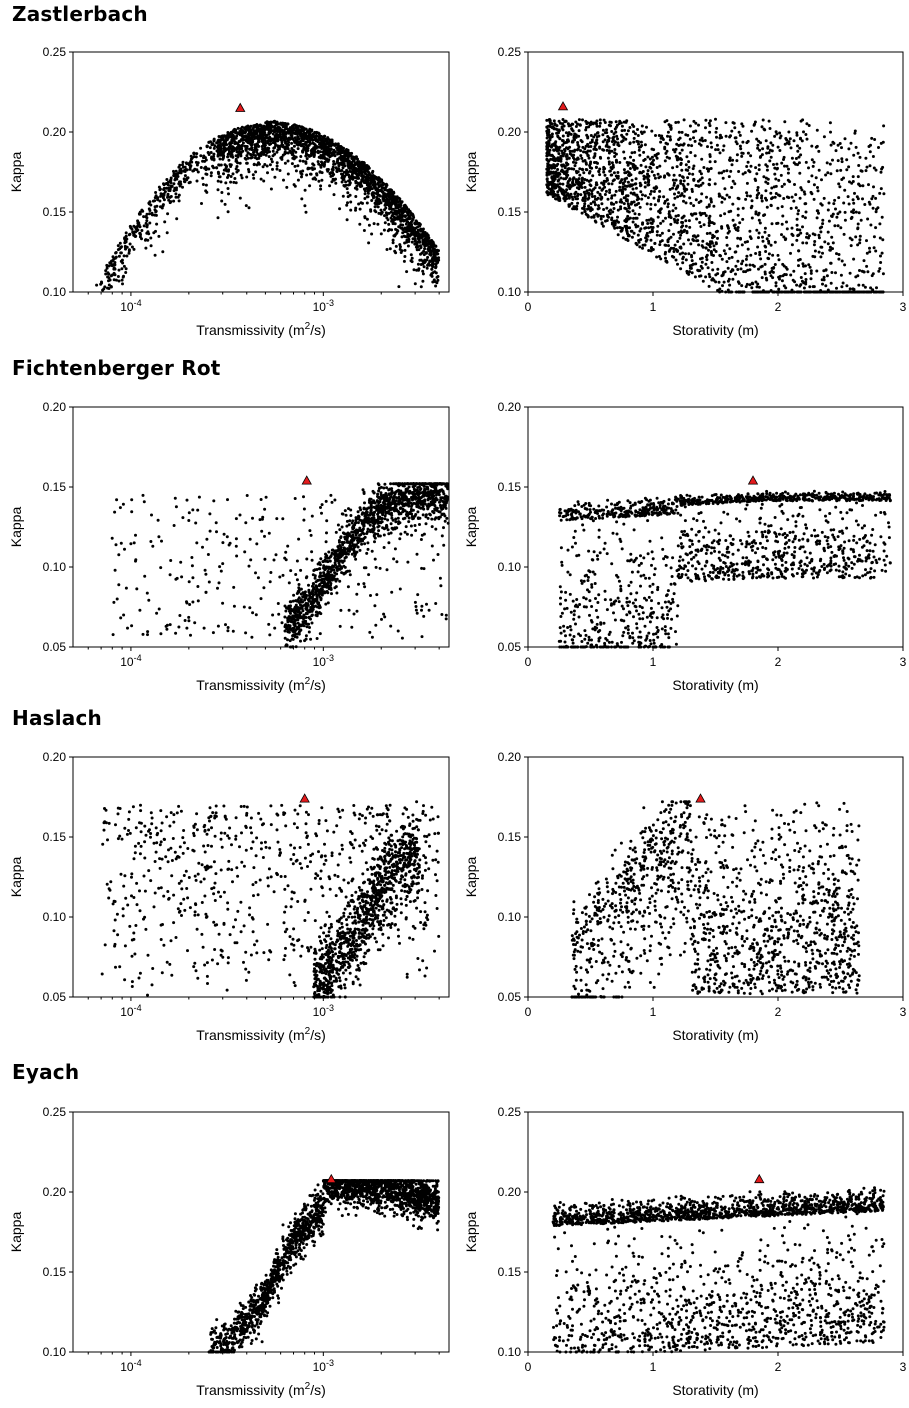 The width and height of the screenshot is (909, 1408). Describe the element at coordinates (268, 205) in the screenshot. I see `scatter-points` at that location.